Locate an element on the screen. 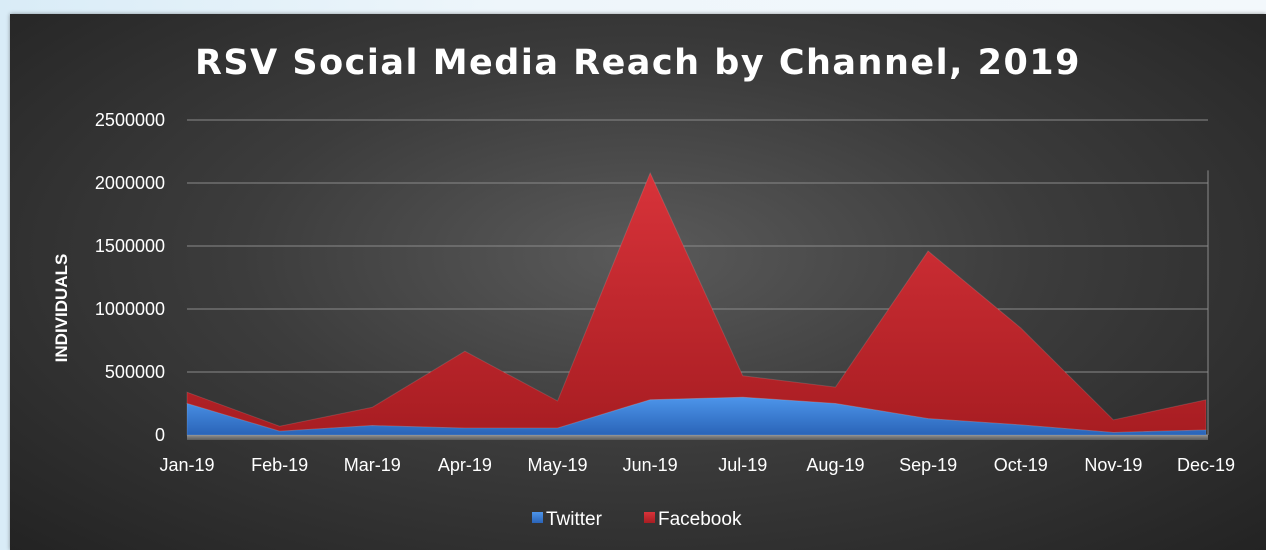  x-tick-label: Aug-19 is located at coordinates (835, 465).